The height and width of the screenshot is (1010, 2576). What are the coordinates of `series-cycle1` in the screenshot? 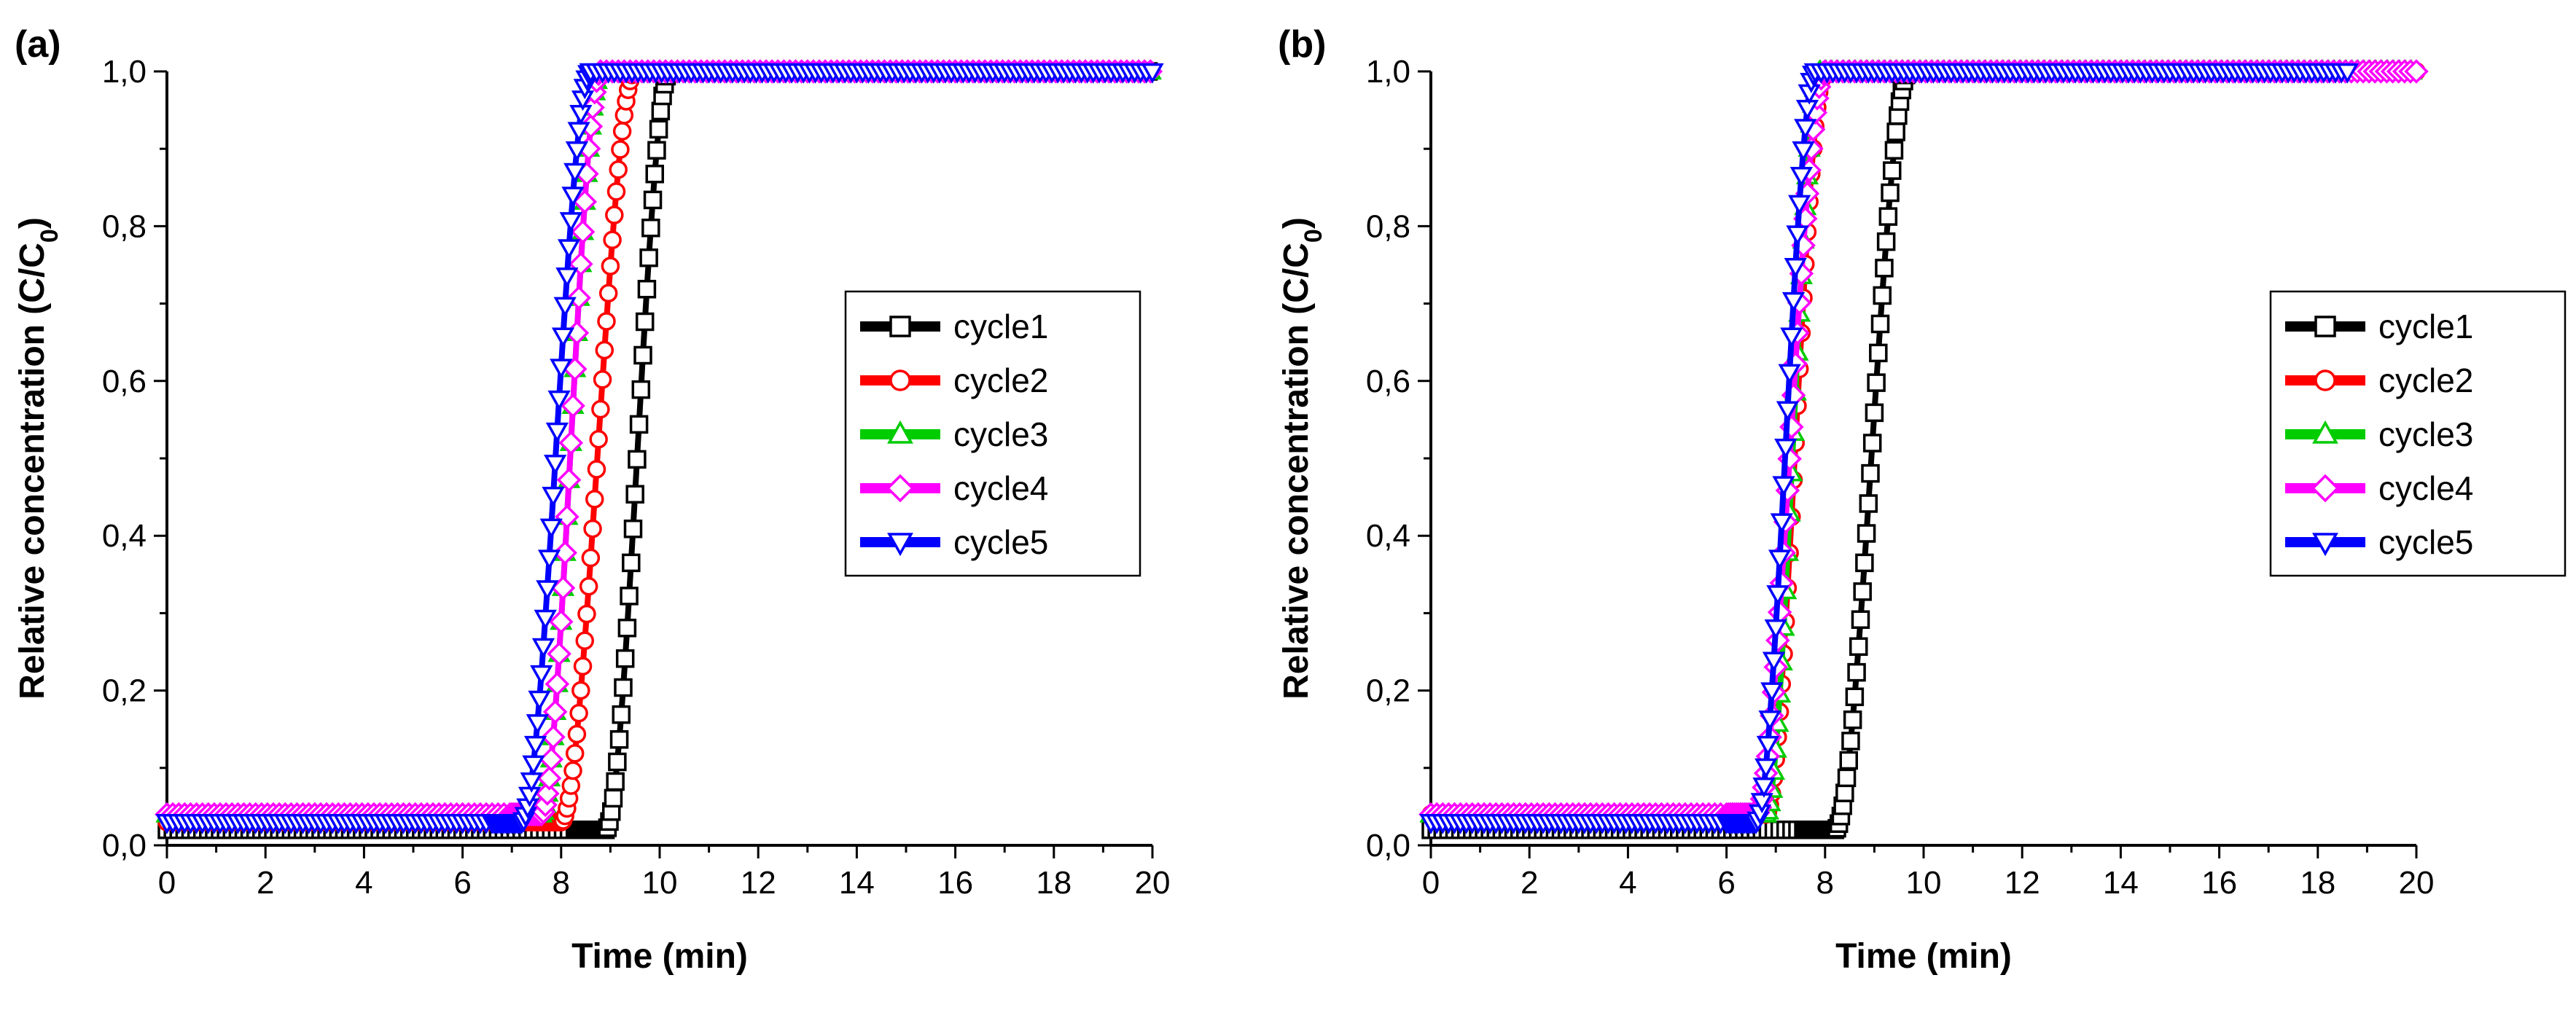 It's located at (1670, 451).